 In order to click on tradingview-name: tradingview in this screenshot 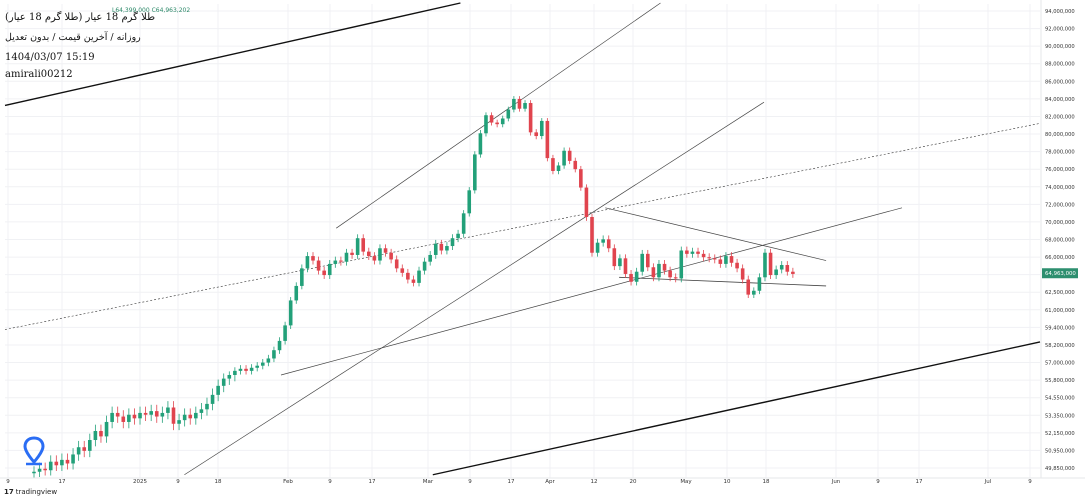, I will do `click(36, 492)`.